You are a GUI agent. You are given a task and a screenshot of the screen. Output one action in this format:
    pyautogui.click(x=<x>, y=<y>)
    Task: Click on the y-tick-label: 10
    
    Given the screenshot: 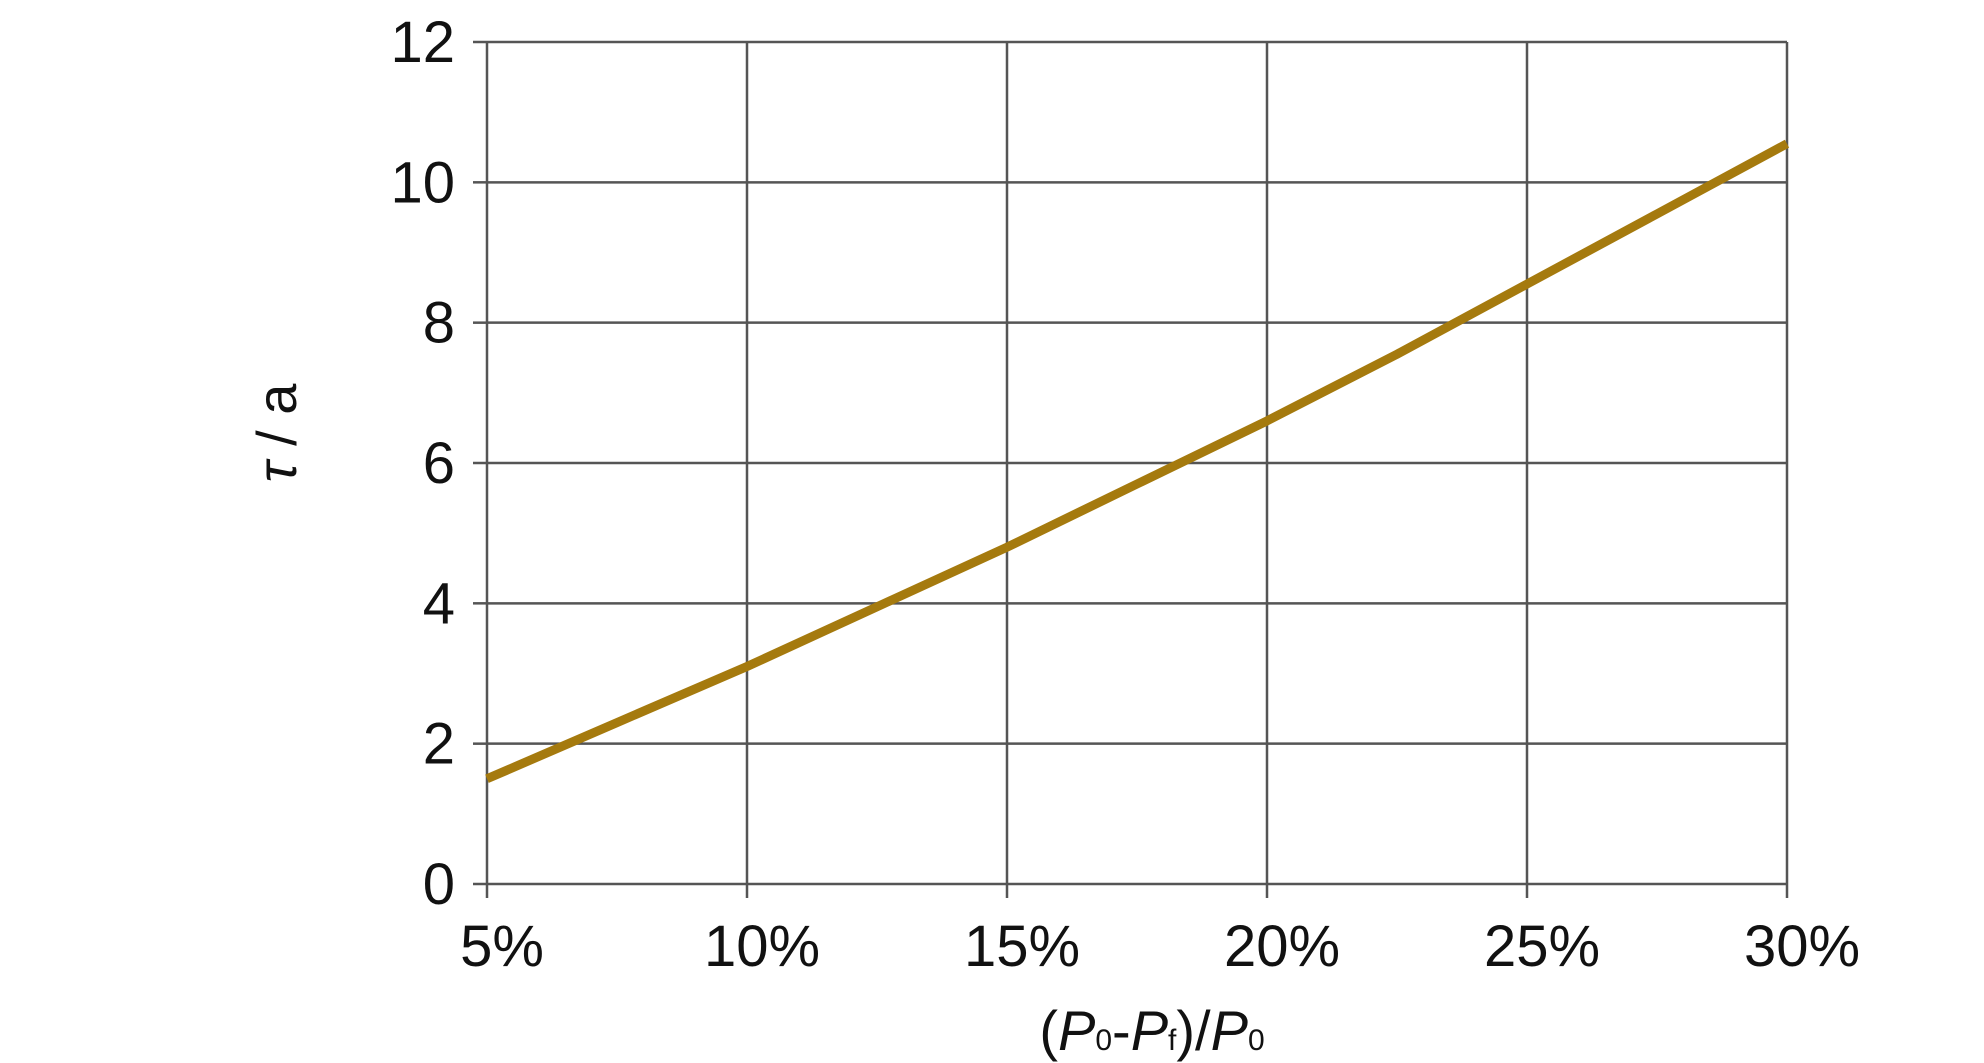 What is the action you would take?
    pyautogui.click(x=422, y=182)
    